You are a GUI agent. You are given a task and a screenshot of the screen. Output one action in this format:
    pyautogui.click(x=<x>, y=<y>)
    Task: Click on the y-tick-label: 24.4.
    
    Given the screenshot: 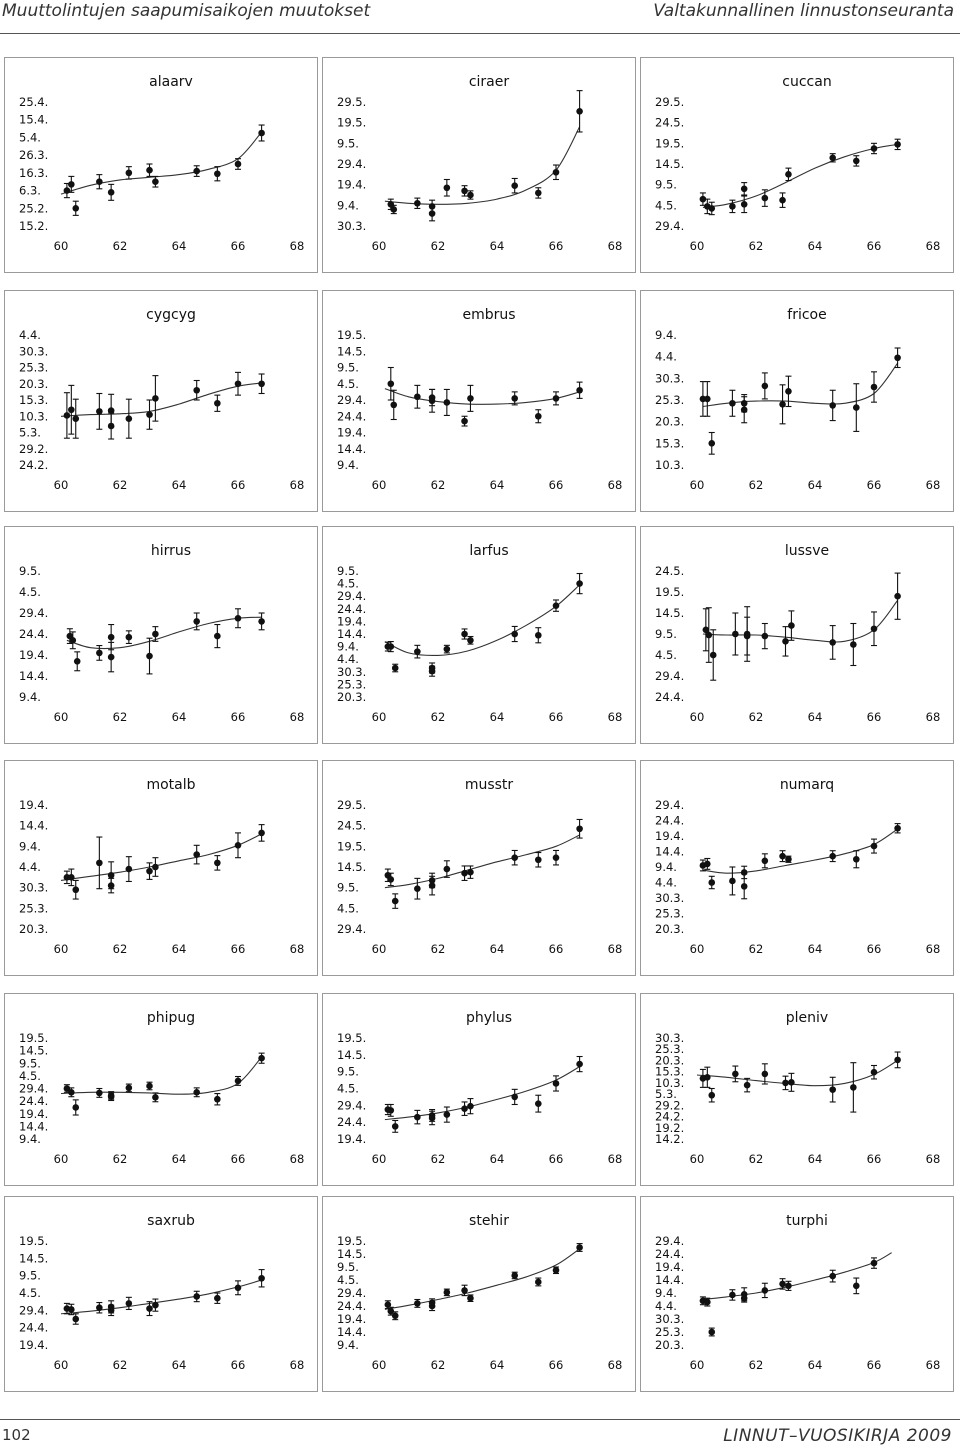 What is the action you would take?
    pyautogui.click(x=33, y=634)
    